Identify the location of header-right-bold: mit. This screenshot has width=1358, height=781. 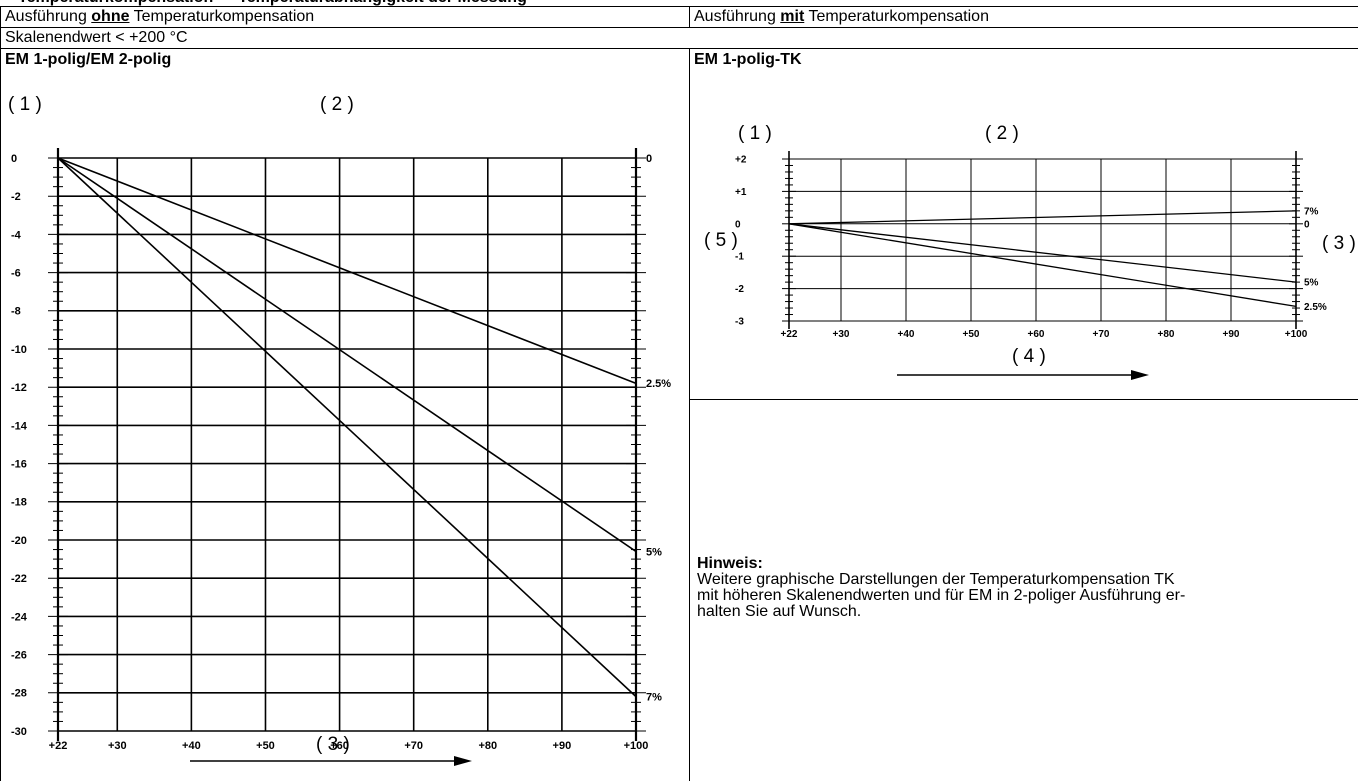
(792, 16).